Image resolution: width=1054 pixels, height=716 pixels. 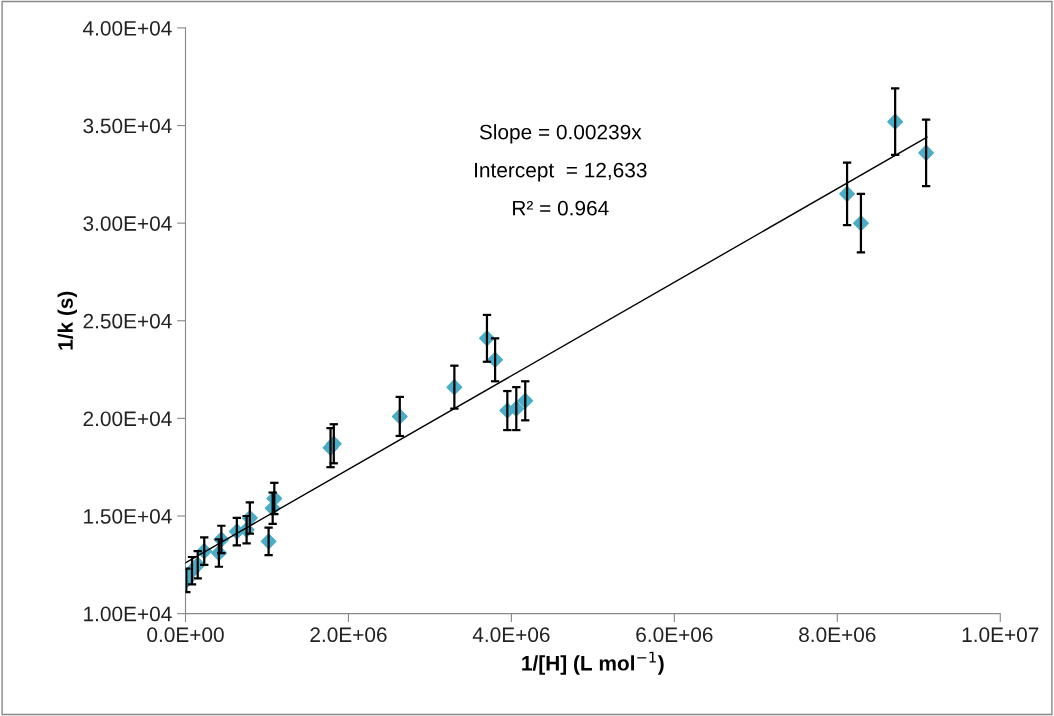 What do you see at coordinates (127, 28) in the screenshot?
I see `y-tick-label: 4.00E+04` at bounding box center [127, 28].